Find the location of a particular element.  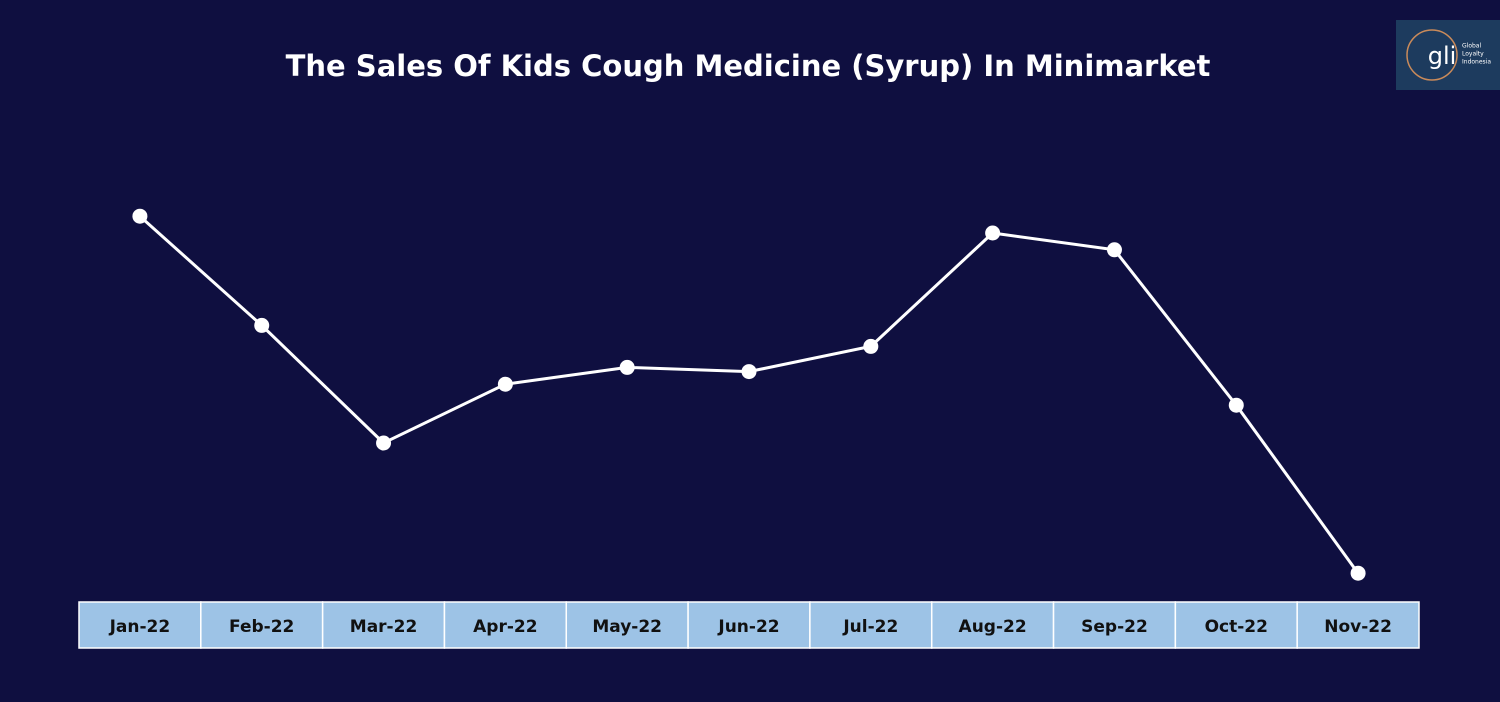

logo-text: gli is located at coordinates (1442, 56).